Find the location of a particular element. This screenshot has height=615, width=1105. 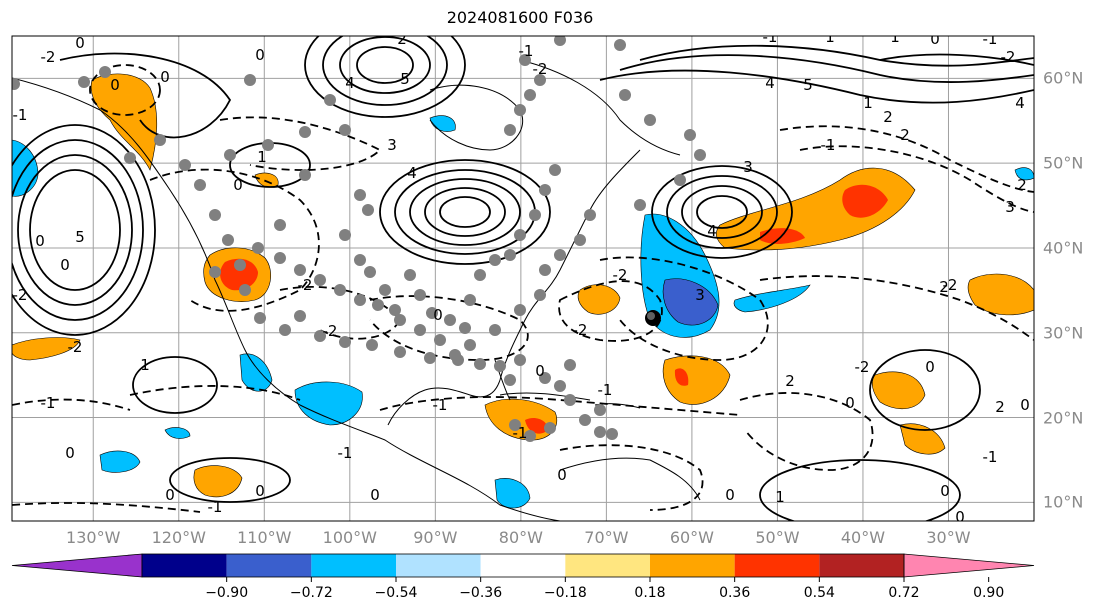

orange-patch-alaska is located at coordinates (124, 122).